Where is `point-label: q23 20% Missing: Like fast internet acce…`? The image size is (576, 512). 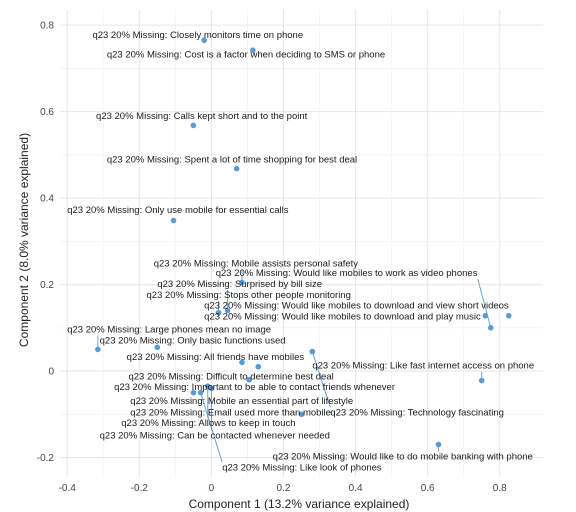 point-label: q23 20% Missing: Like fast internet acce… is located at coordinates (423, 366).